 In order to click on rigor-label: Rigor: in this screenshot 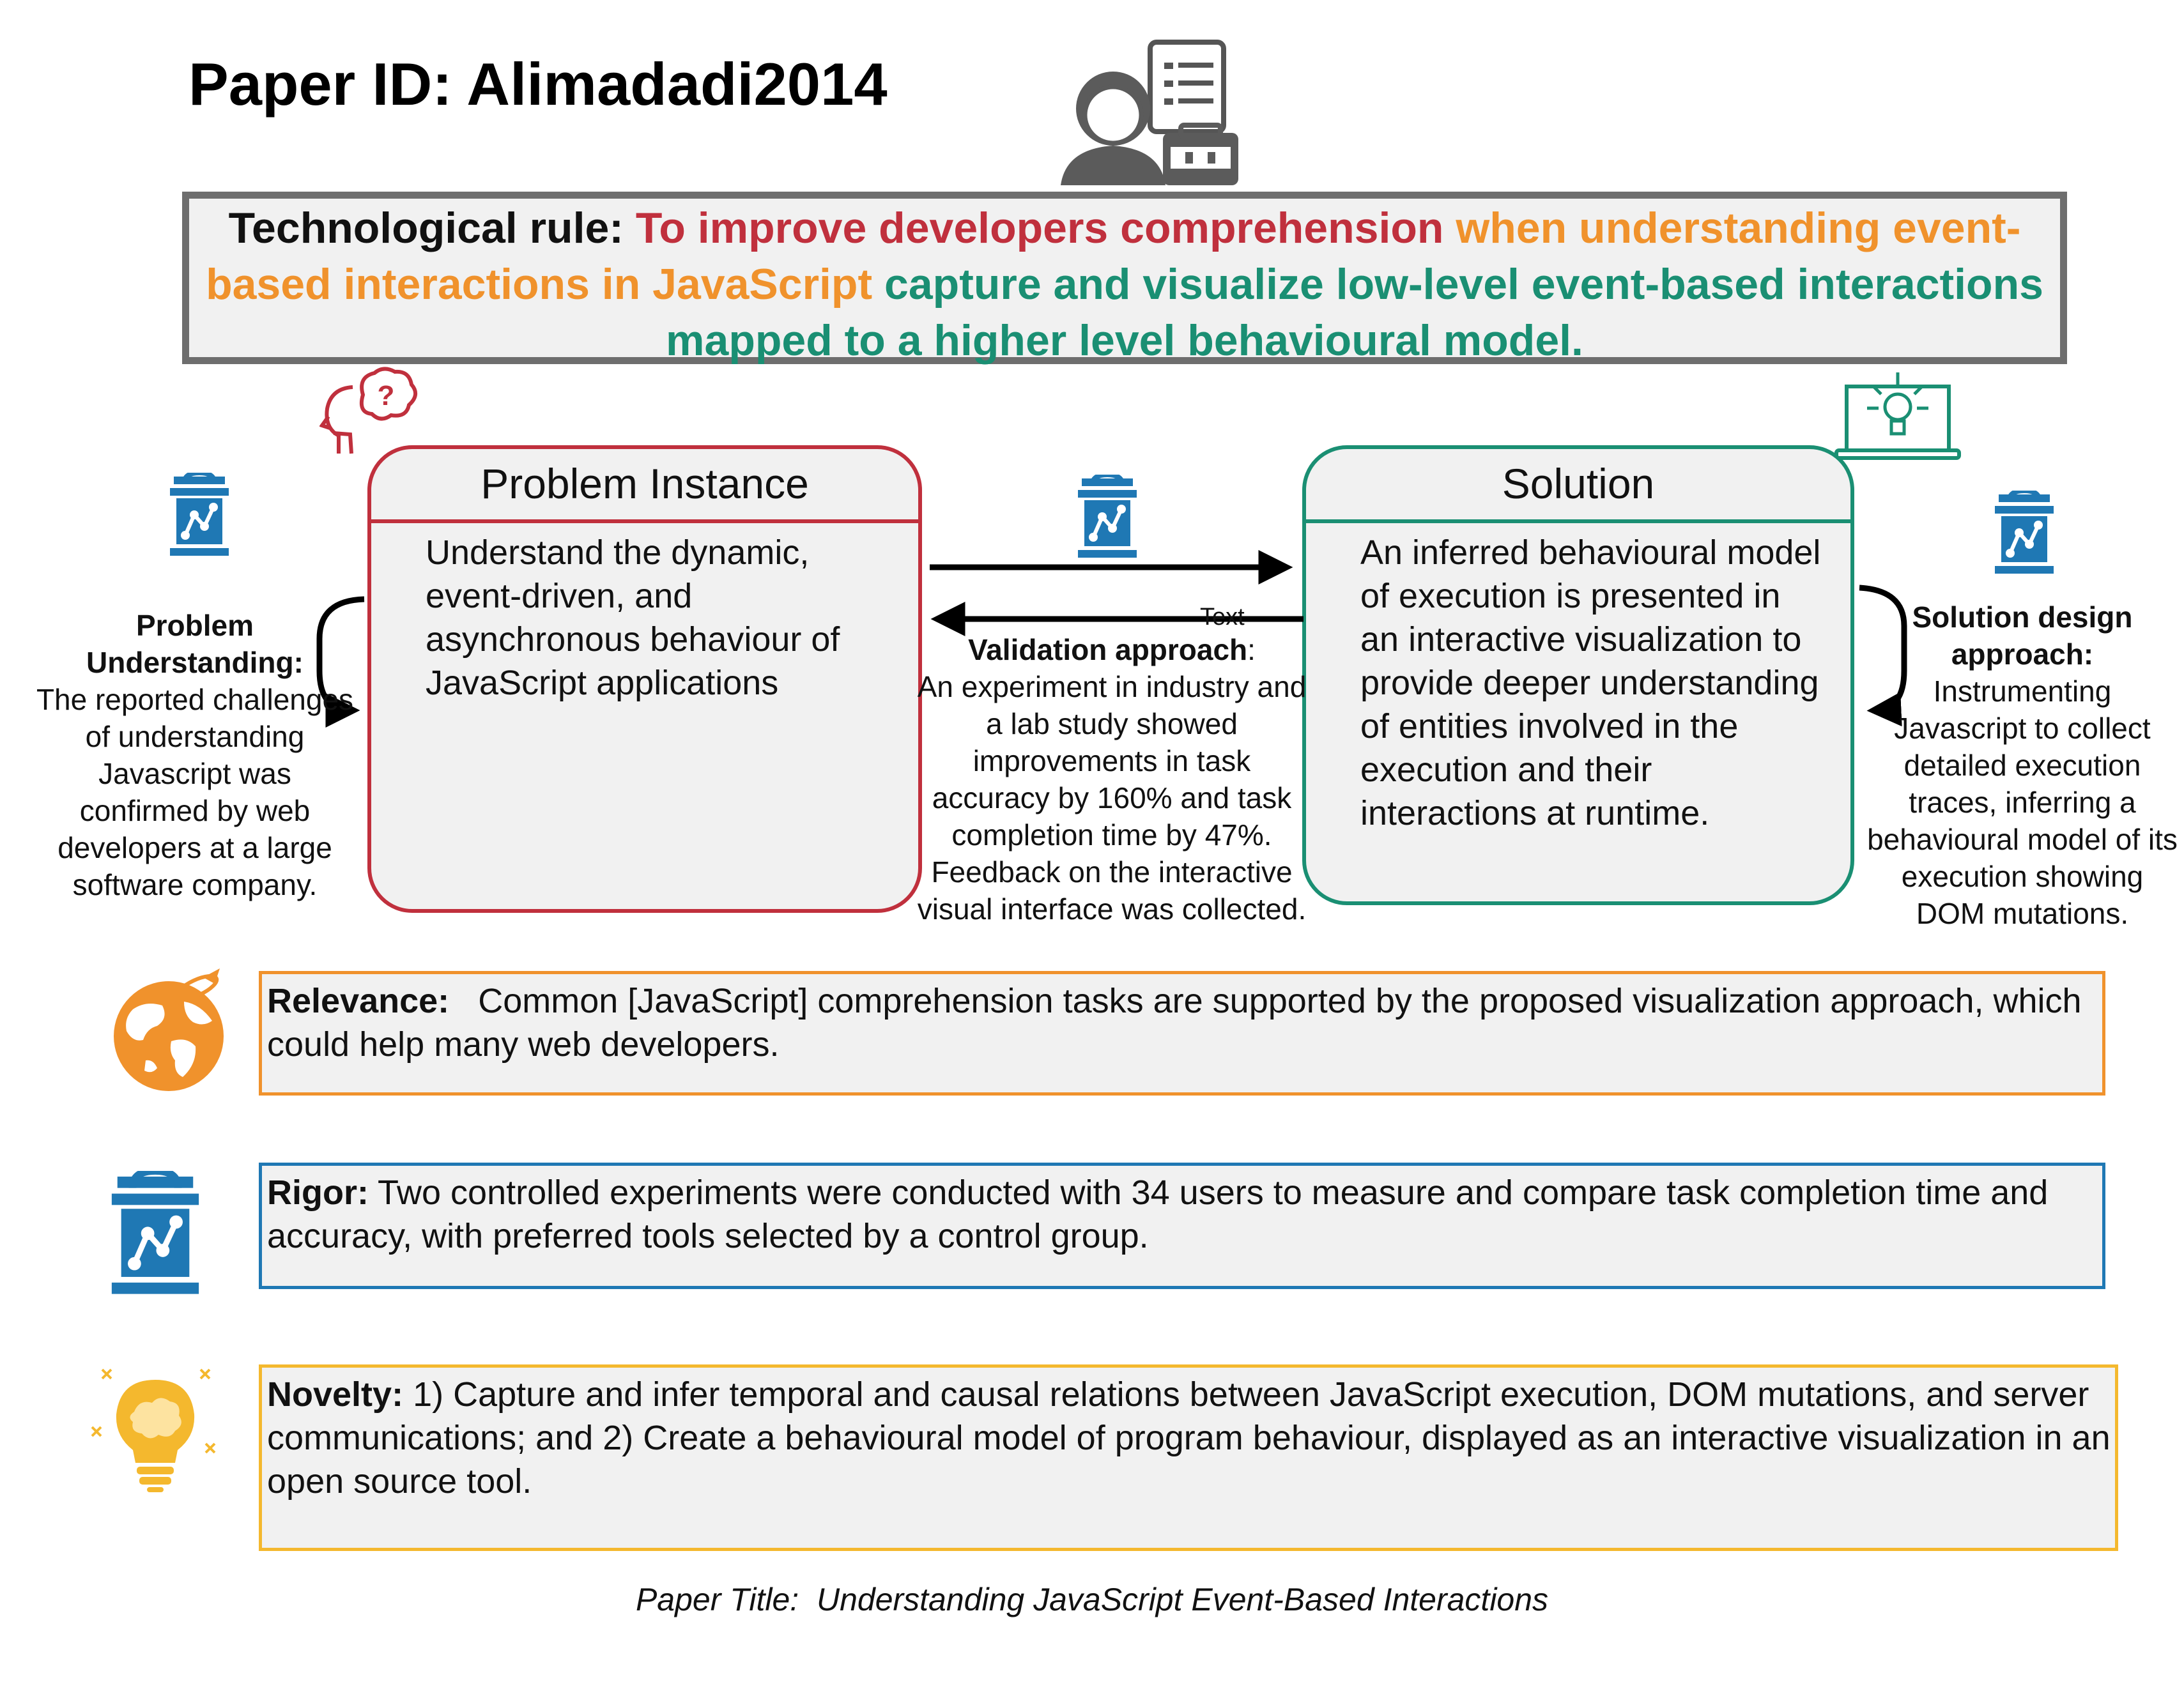, I will do `click(318, 1192)`.